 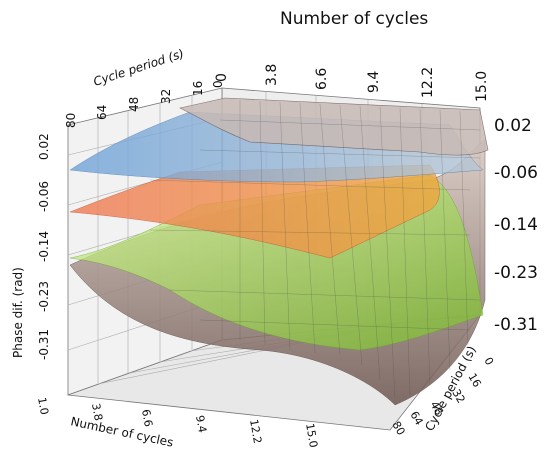 I want to click on z-axis-title: Phase dif. (rad), so click(x=18, y=312).